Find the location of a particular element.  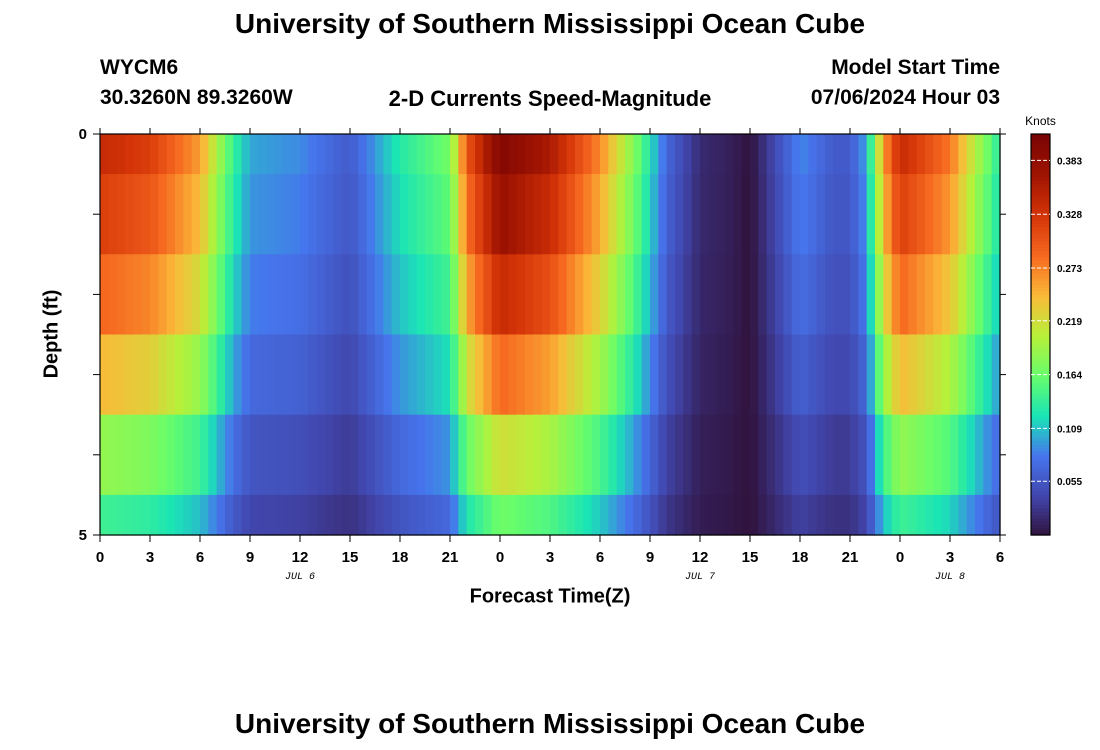

x-tick-label: 6 is located at coordinates (1000, 557).